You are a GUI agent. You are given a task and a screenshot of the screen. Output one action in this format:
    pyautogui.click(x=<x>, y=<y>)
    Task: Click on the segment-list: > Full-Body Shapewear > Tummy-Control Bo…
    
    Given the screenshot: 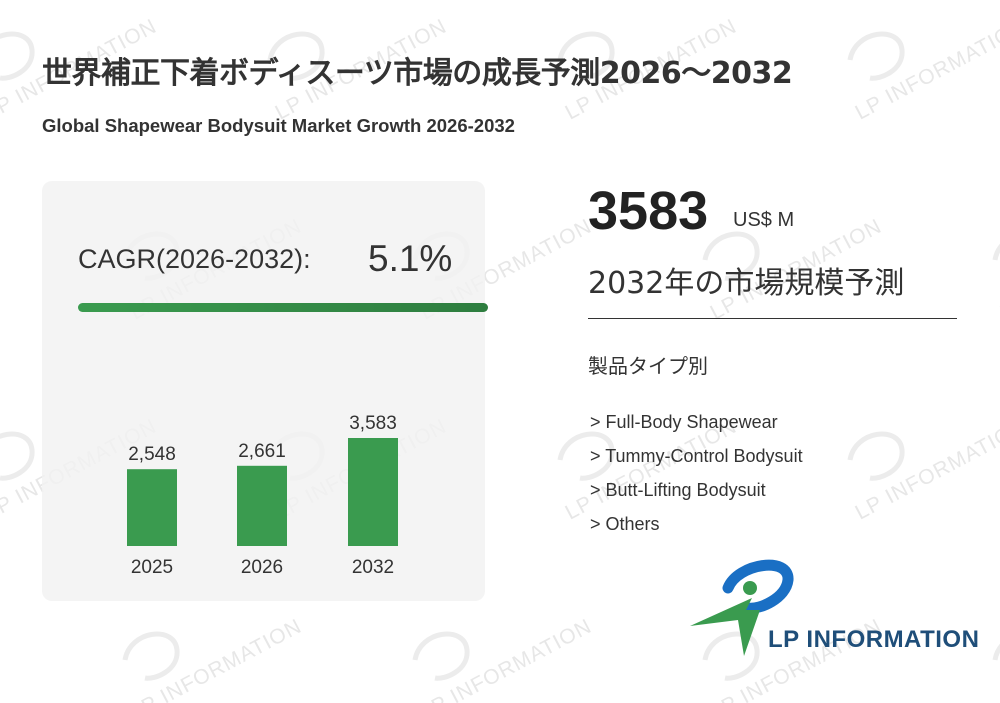 What is the action you would take?
    pyautogui.click(x=696, y=478)
    